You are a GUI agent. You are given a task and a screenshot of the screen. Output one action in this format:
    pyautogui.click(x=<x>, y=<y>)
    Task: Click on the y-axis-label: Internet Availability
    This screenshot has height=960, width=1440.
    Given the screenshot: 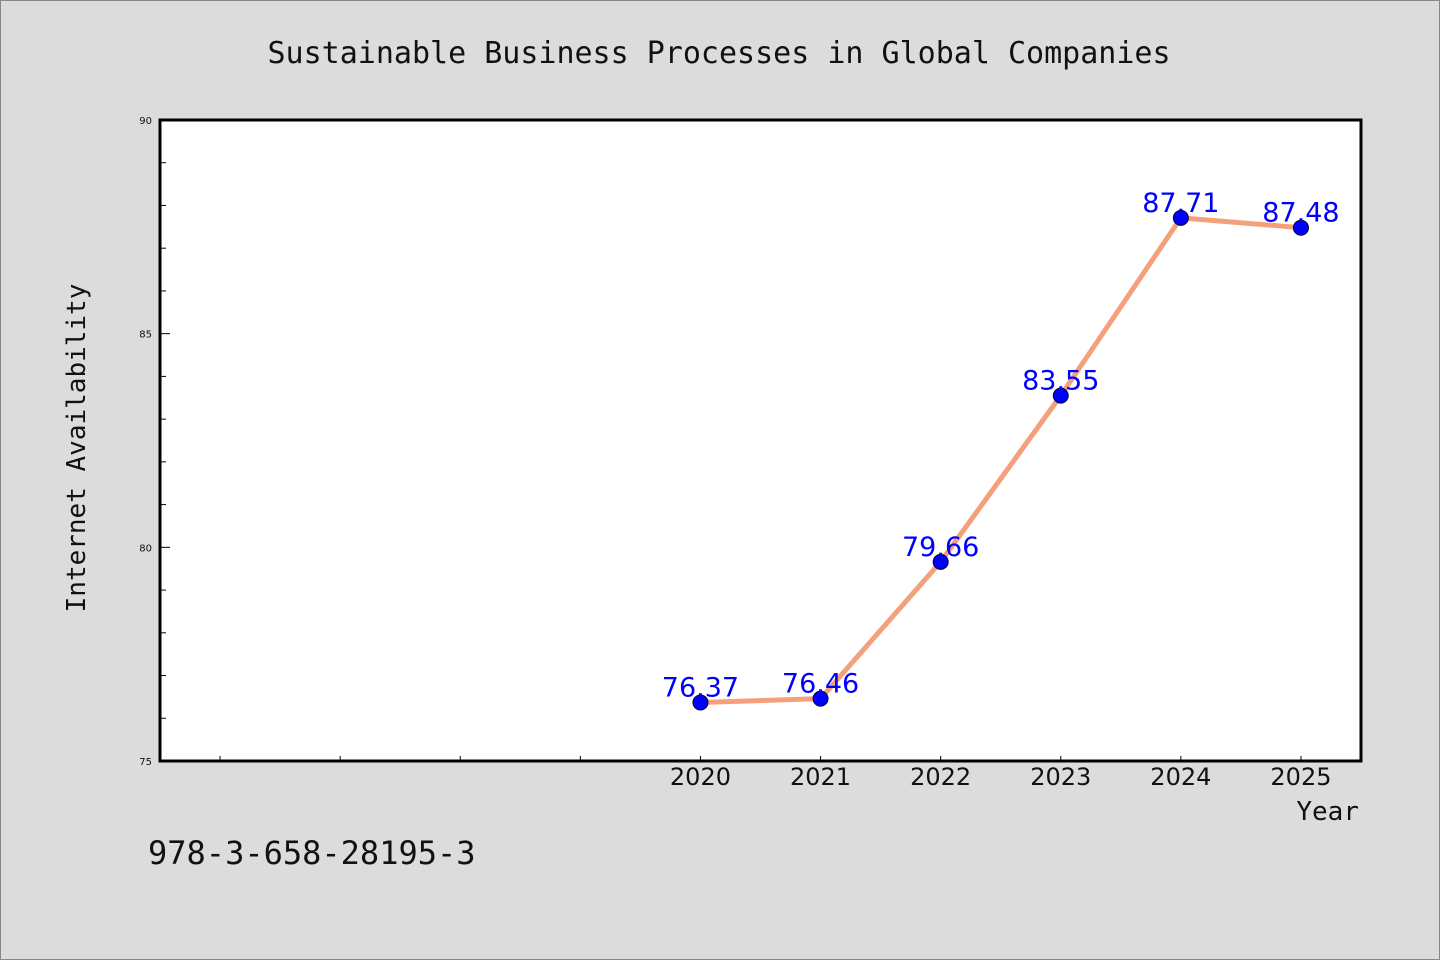 What is the action you would take?
    pyautogui.click(x=77, y=448)
    